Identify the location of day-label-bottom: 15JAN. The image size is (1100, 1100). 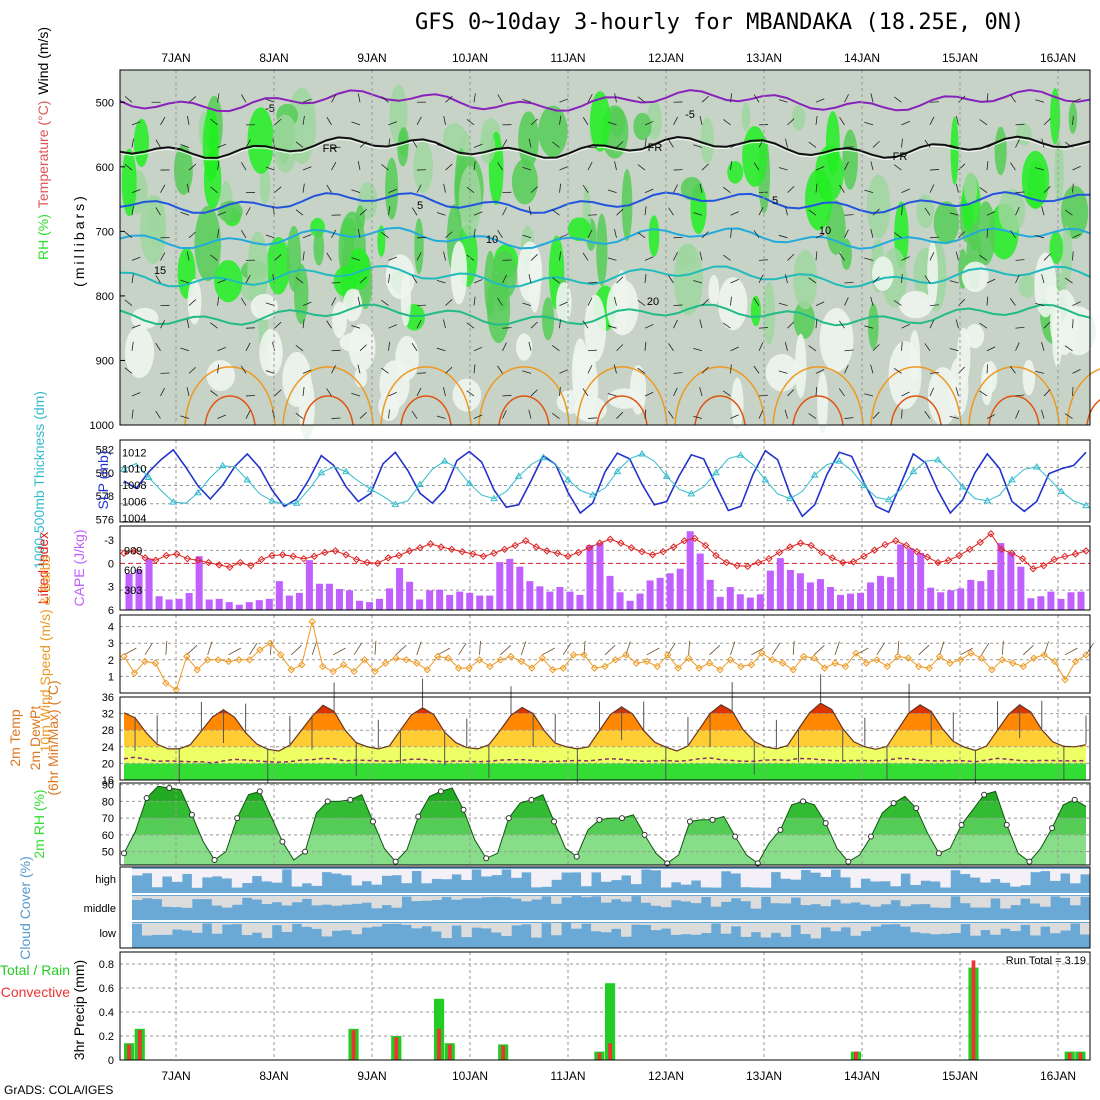
(960, 1076).